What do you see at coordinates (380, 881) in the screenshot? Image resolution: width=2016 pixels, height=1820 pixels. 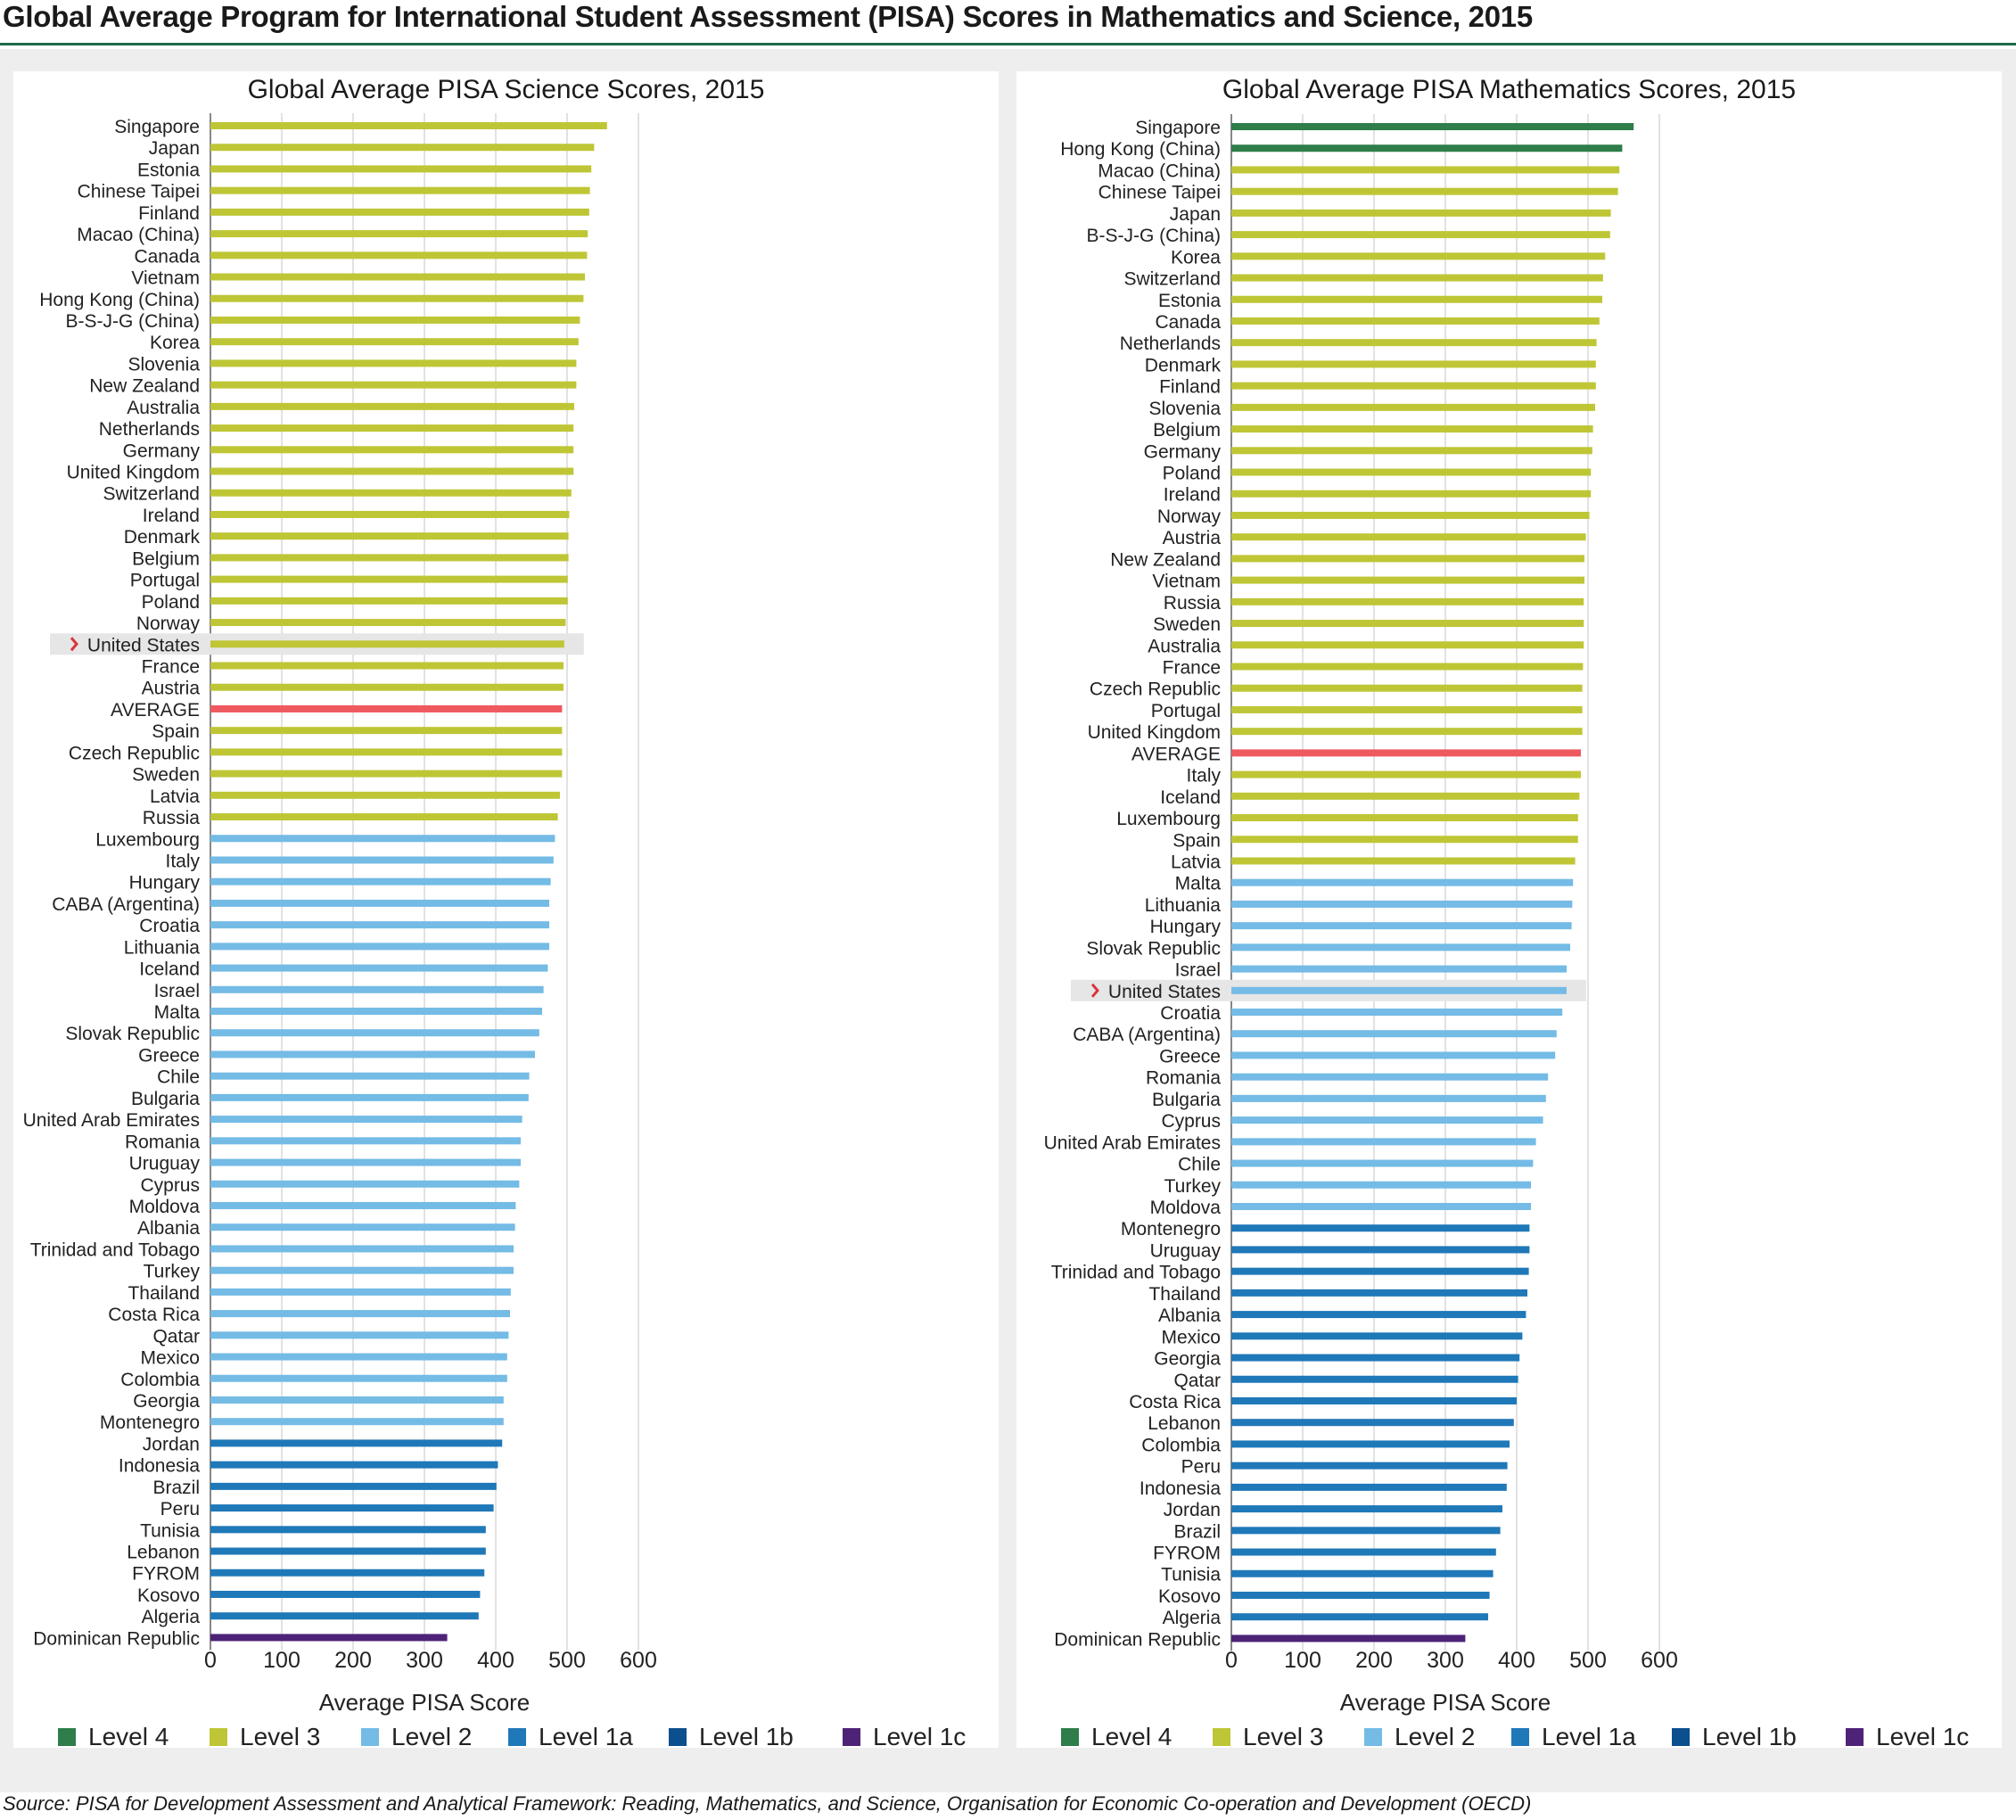 I see `bar-hungary` at bounding box center [380, 881].